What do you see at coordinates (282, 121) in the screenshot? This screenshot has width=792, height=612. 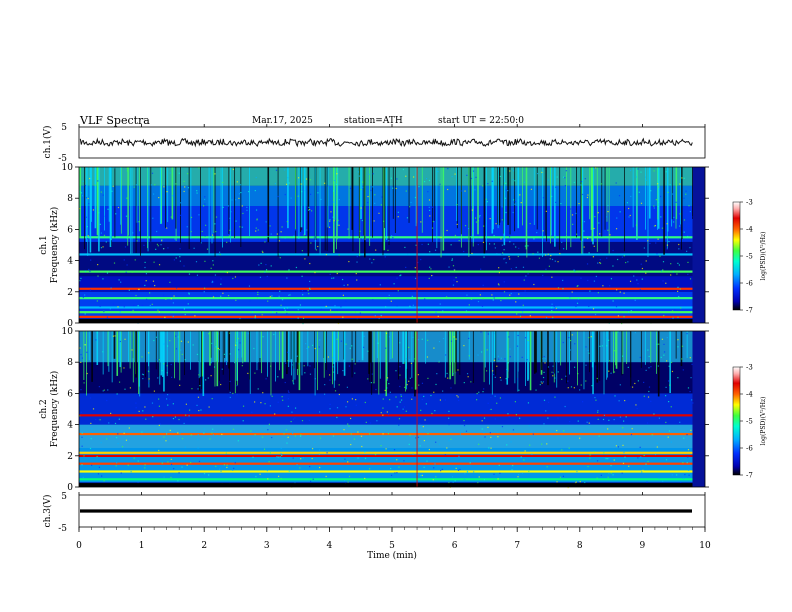 I see `date-label: Mar.17, 2025` at bounding box center [282, 121].